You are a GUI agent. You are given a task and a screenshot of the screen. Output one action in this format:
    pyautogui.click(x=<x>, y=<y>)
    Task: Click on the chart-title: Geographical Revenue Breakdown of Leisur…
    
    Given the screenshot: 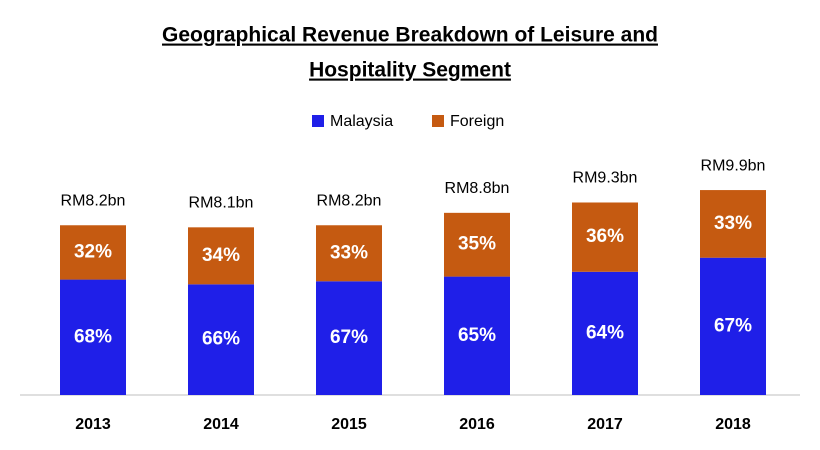 What is the action you would take?
    pyautogui.click(x=410, y=35)
    